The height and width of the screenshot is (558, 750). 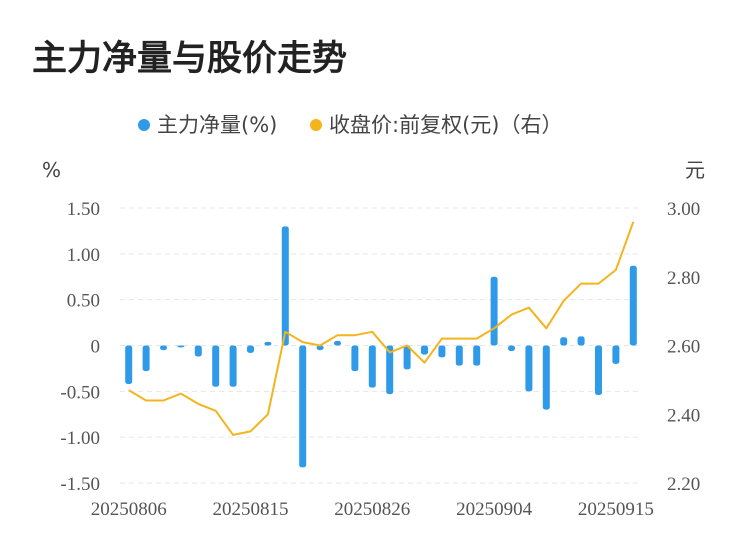 I want to click on left-tick-label: -0.50, so click(x=80, y=392).